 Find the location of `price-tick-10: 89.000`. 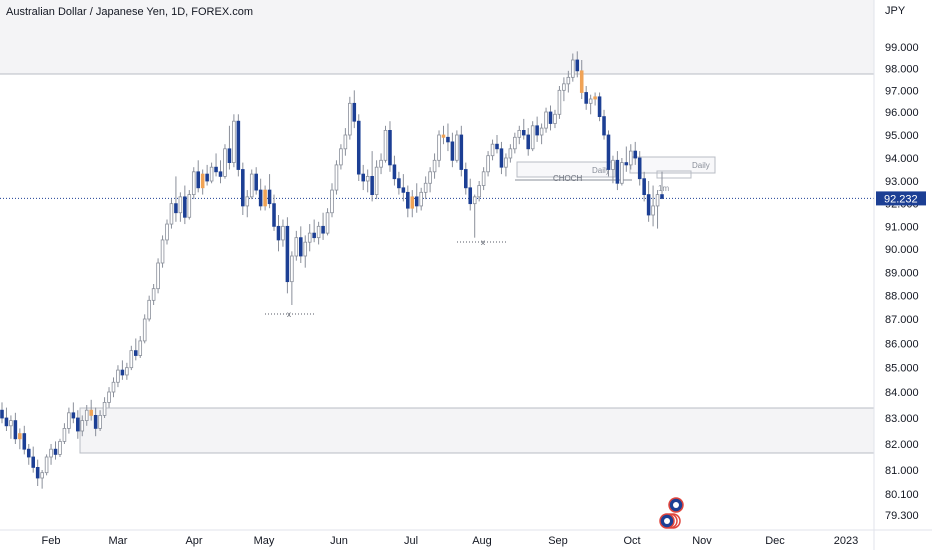

price-tick-10: 89.000 is located at coordinates (902, 273).